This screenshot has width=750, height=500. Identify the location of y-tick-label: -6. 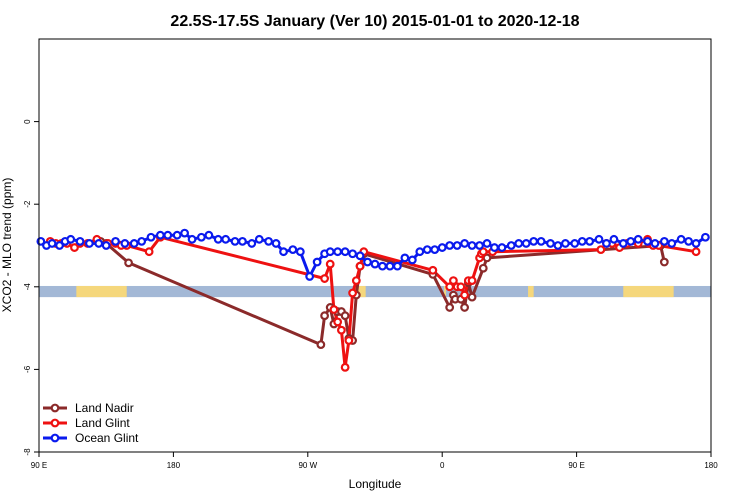
(27, 369).